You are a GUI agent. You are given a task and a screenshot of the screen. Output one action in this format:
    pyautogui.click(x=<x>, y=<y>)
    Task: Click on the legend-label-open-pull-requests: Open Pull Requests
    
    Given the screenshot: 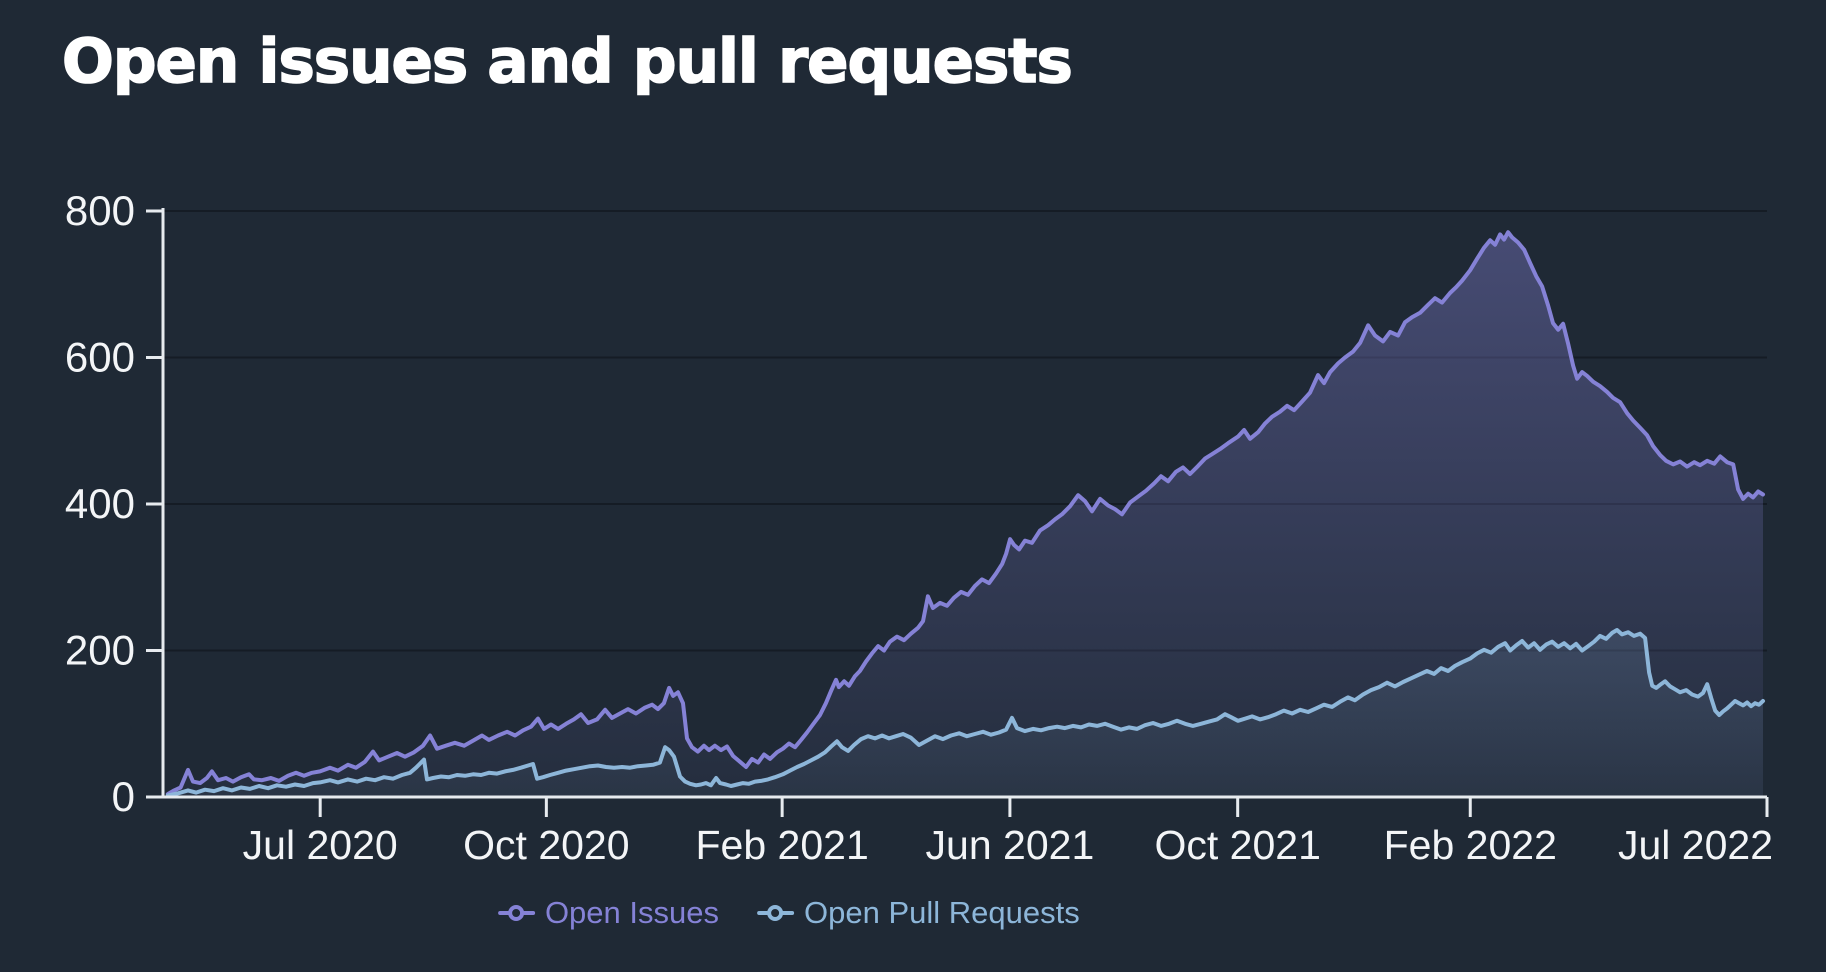 What is the action you would take?
    pyautogui.click(x=941, y=912)
    